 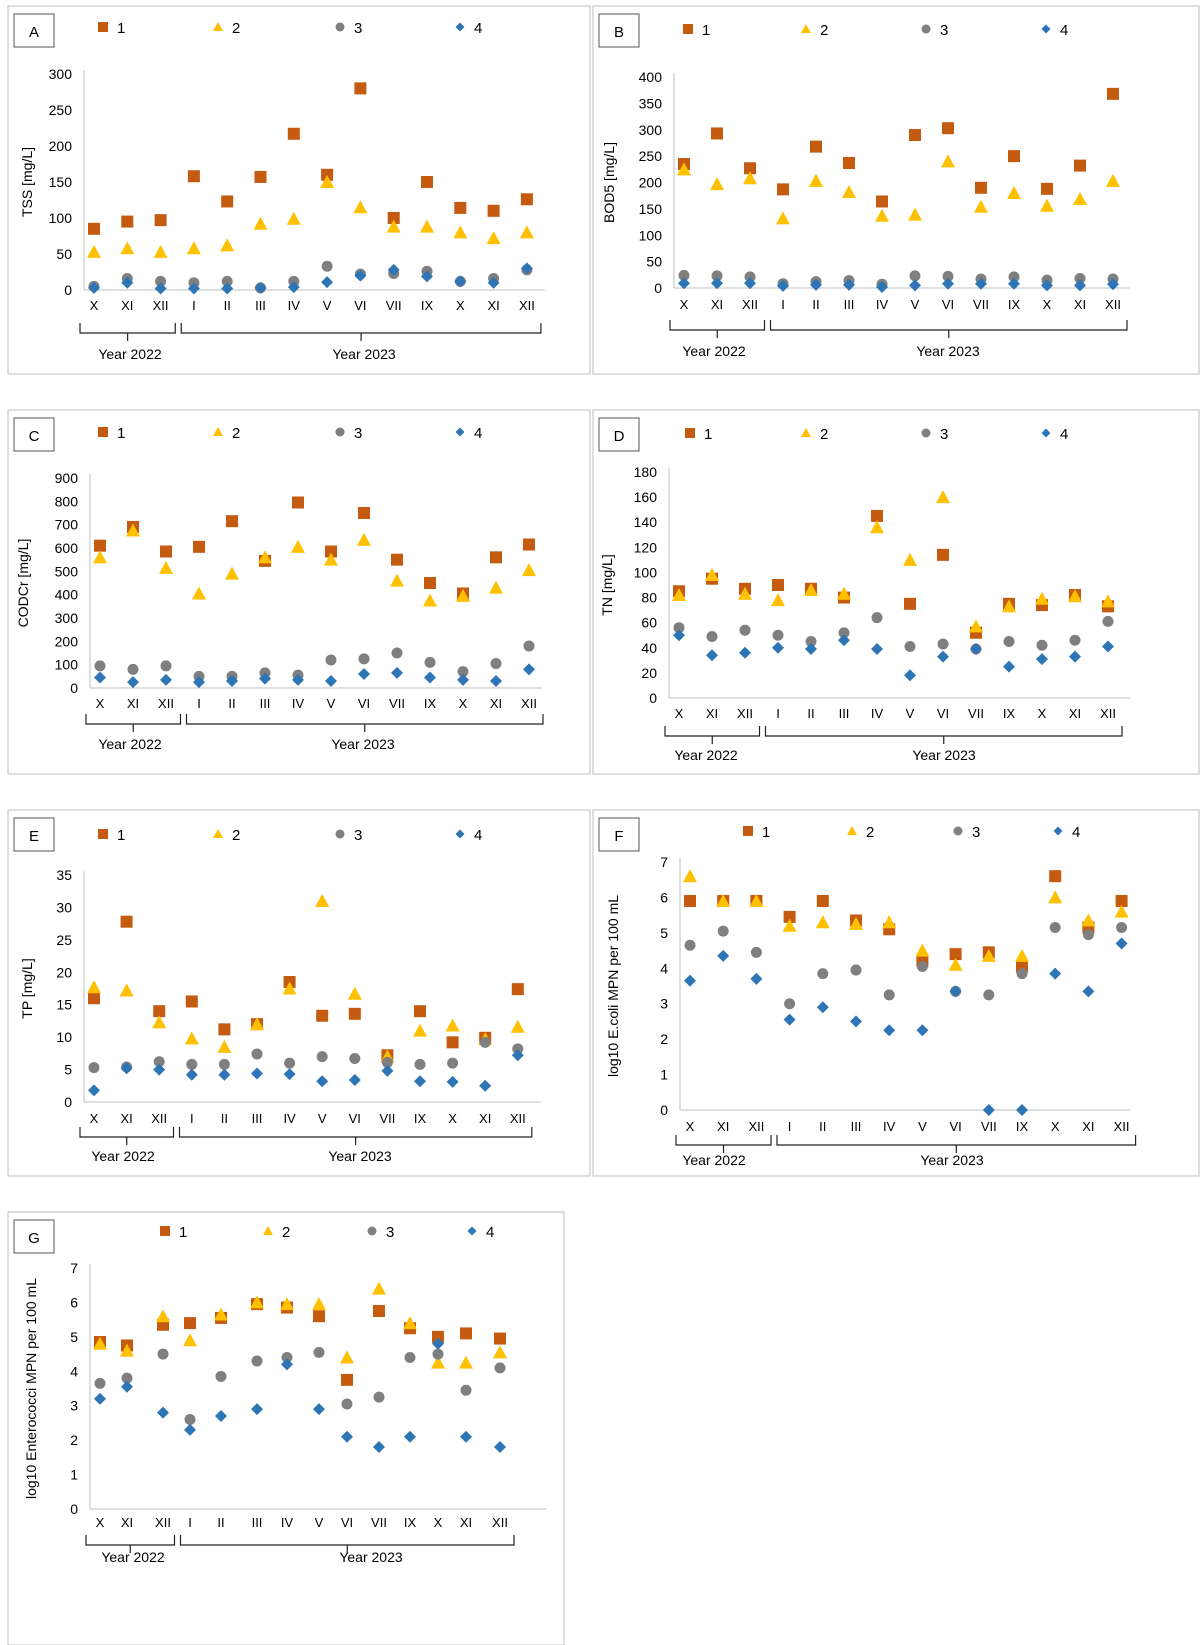 What do you see at coordinates (265, 703) in the screenshot?
I see `x-tick-label: III` at bounding box center [265, 703].